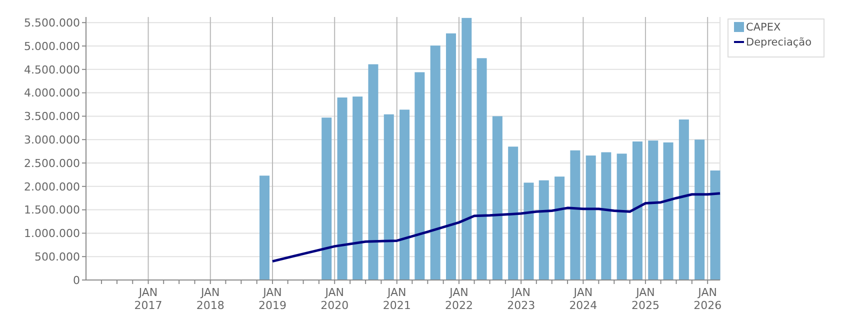 Image resolution: width=851 pixels, height=313 pixels. I want to click on y-tick-label: 5.500.000, so click(52, 23).